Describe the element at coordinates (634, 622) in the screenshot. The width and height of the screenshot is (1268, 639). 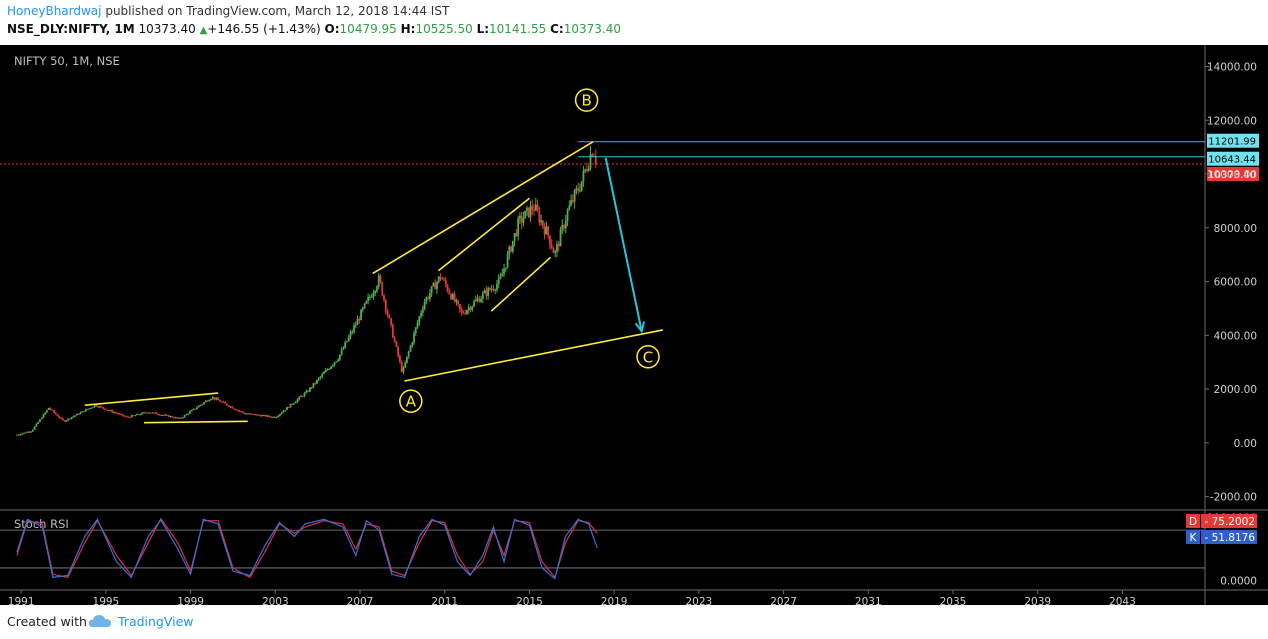
I see `footer: Created with TradingView` at that location.